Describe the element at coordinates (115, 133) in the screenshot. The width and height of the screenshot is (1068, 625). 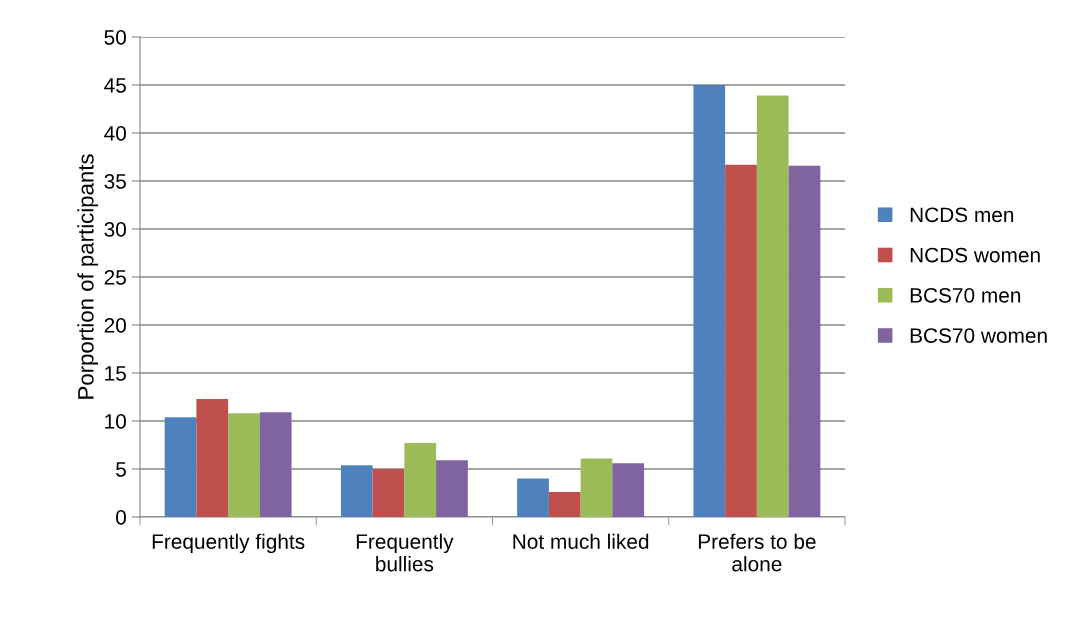
I see `y-tick-label: 40` at that location.